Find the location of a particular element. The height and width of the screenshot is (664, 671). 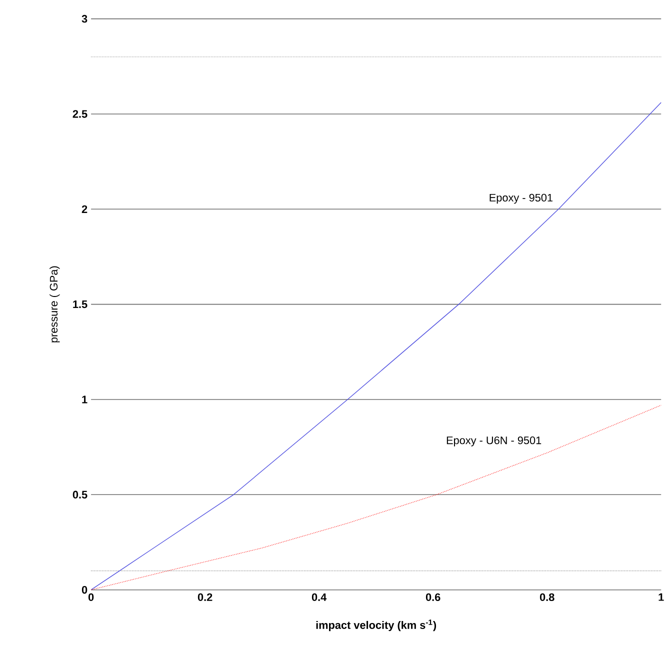

y-tick-label: 0 is located at coordinates (85, 590).